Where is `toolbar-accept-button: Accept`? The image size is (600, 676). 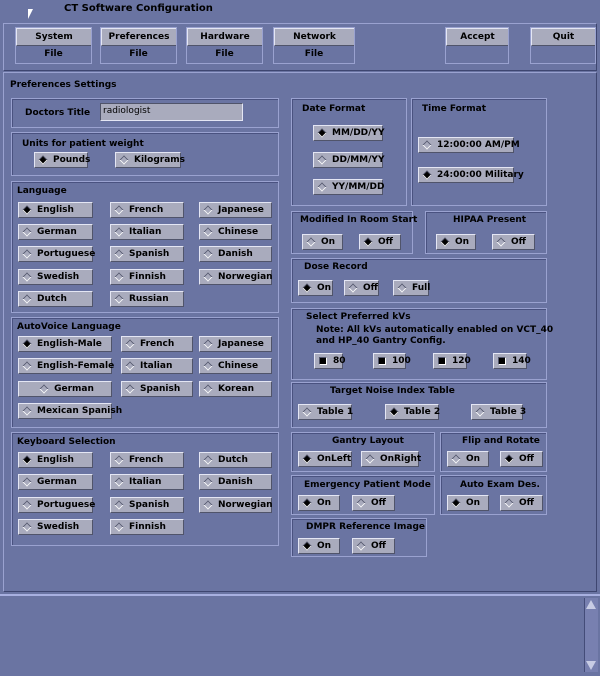 toolbar-accept-button: Accept is located at coordinates (477, 45).